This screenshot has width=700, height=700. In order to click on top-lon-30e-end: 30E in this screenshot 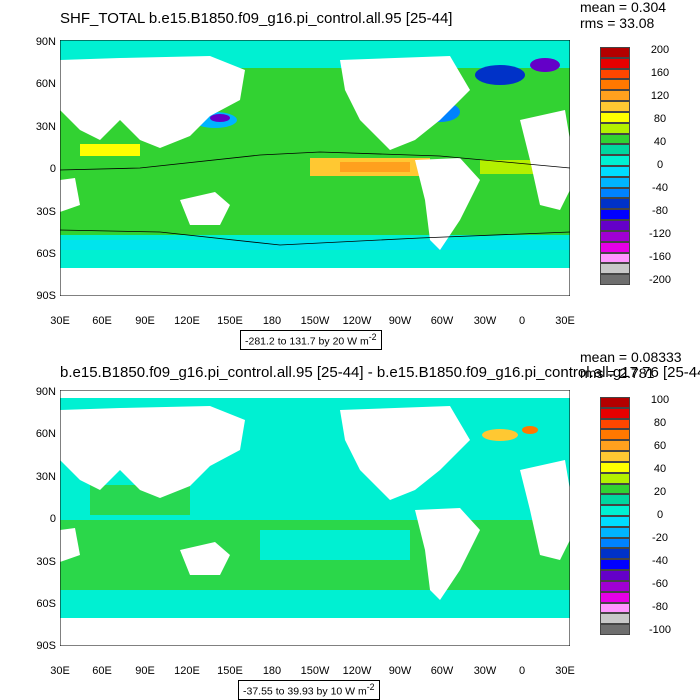, I will do `click(565, 321)`.